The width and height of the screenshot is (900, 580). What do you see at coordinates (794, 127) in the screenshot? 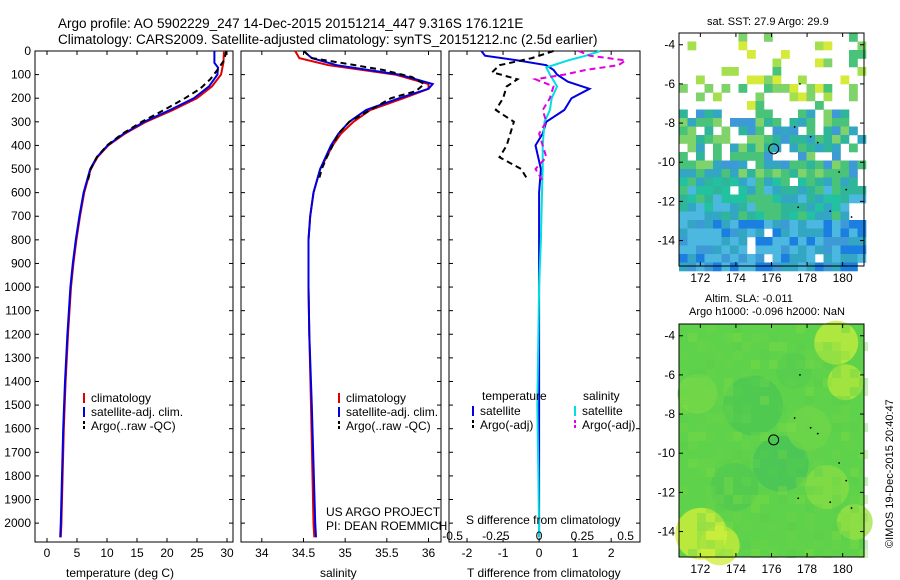
I see `island-dot` at bounding box center [794, 127].